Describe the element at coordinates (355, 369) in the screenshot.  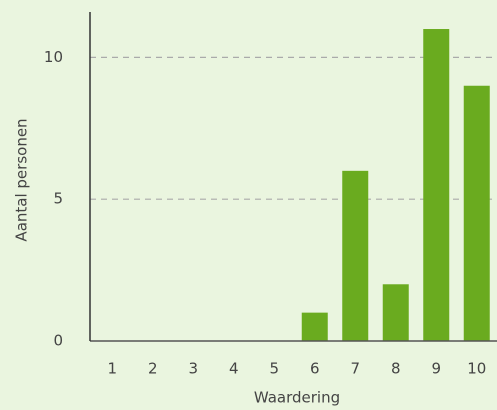
I see `x-tick-label: 7` at that location.